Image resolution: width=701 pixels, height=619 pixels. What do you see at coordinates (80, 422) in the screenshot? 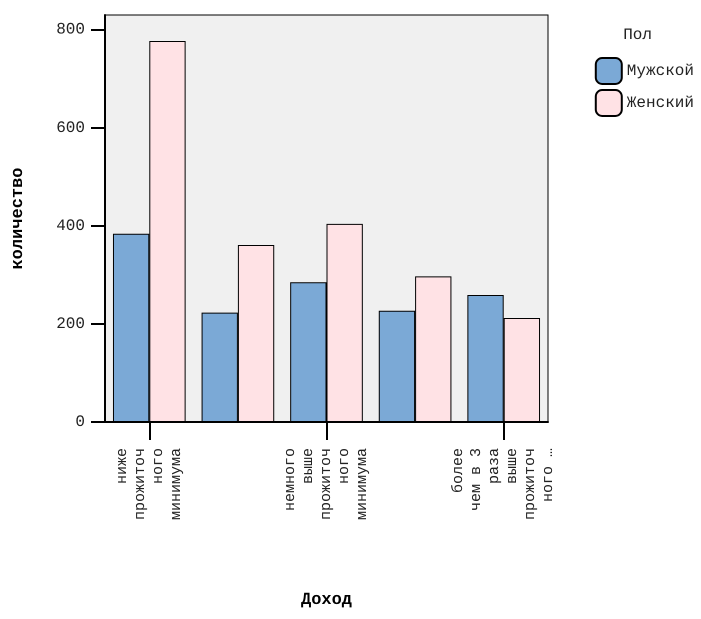
I see `y-tick-label: 0` at bounding box center [80, 422].